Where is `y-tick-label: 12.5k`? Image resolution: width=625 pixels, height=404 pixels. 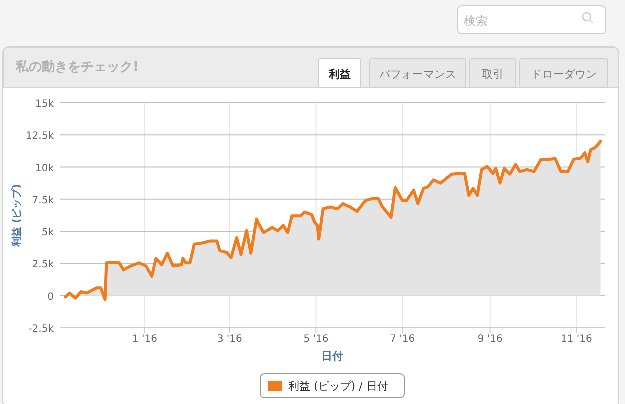
y-tick-label: 12.5k is located at coordinates (40, 136).